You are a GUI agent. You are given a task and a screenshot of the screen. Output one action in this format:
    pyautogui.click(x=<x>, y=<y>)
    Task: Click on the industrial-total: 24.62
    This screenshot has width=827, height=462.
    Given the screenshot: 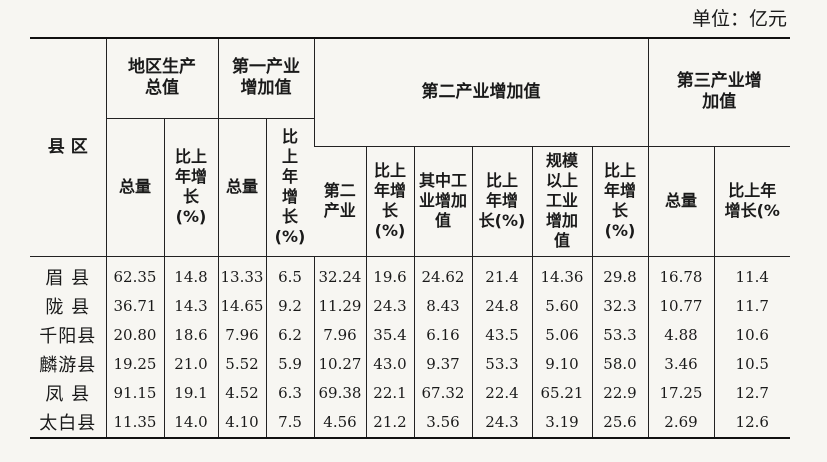 What is the action you would take?
    pyautogui.click(x=443, y=274)
    